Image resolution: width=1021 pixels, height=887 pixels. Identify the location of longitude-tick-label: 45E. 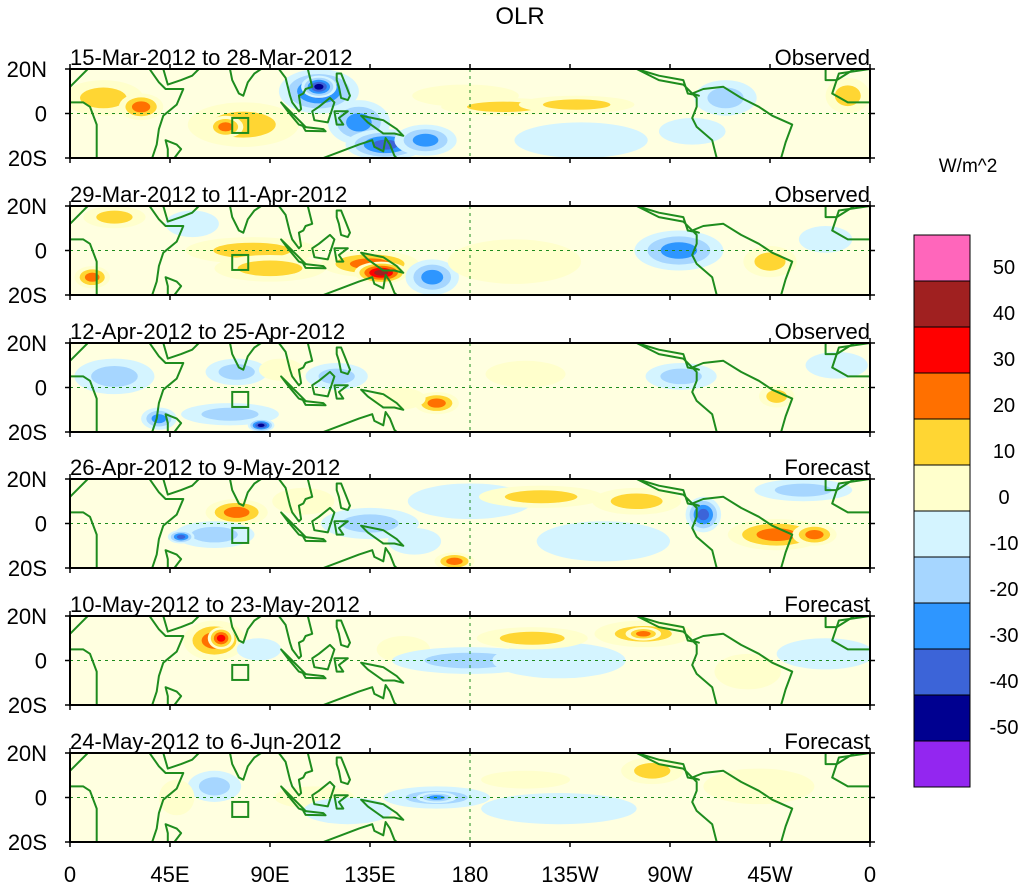
(169, 874).